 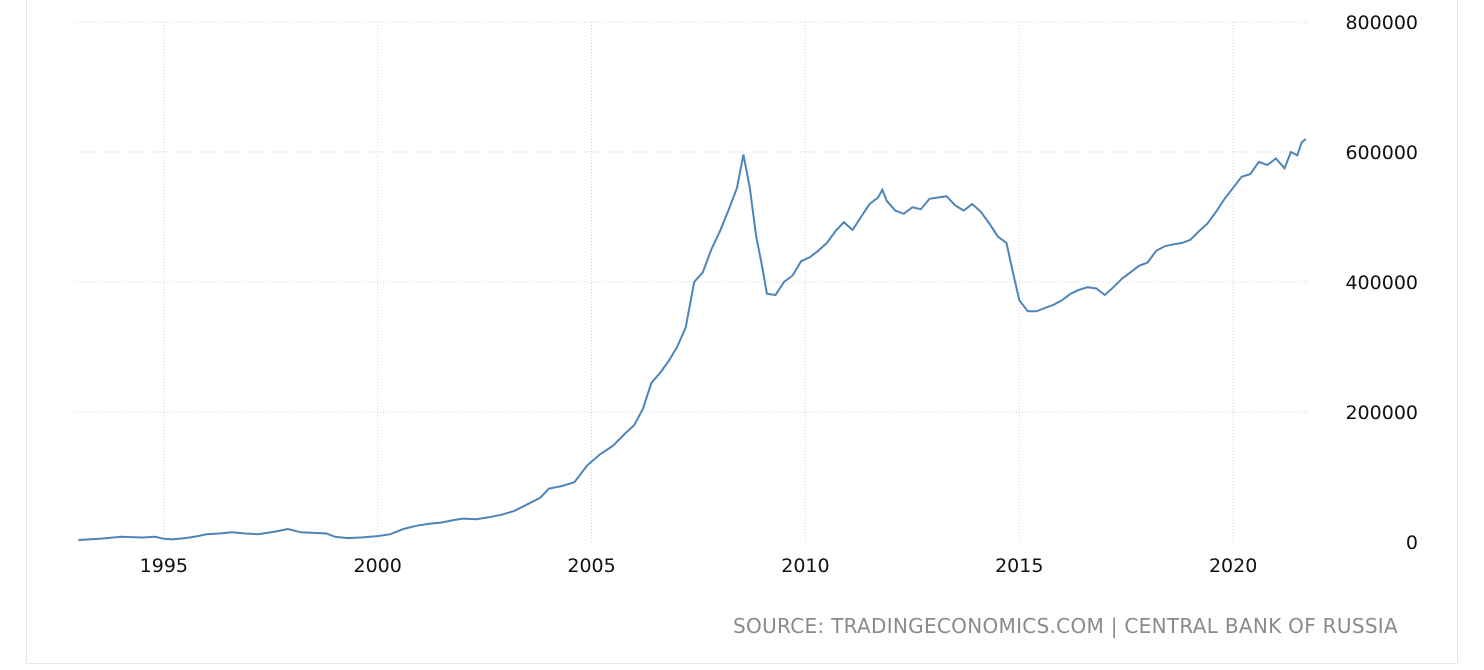 I want to click on x-tick-label: 1995, so click(x=164, y=566).